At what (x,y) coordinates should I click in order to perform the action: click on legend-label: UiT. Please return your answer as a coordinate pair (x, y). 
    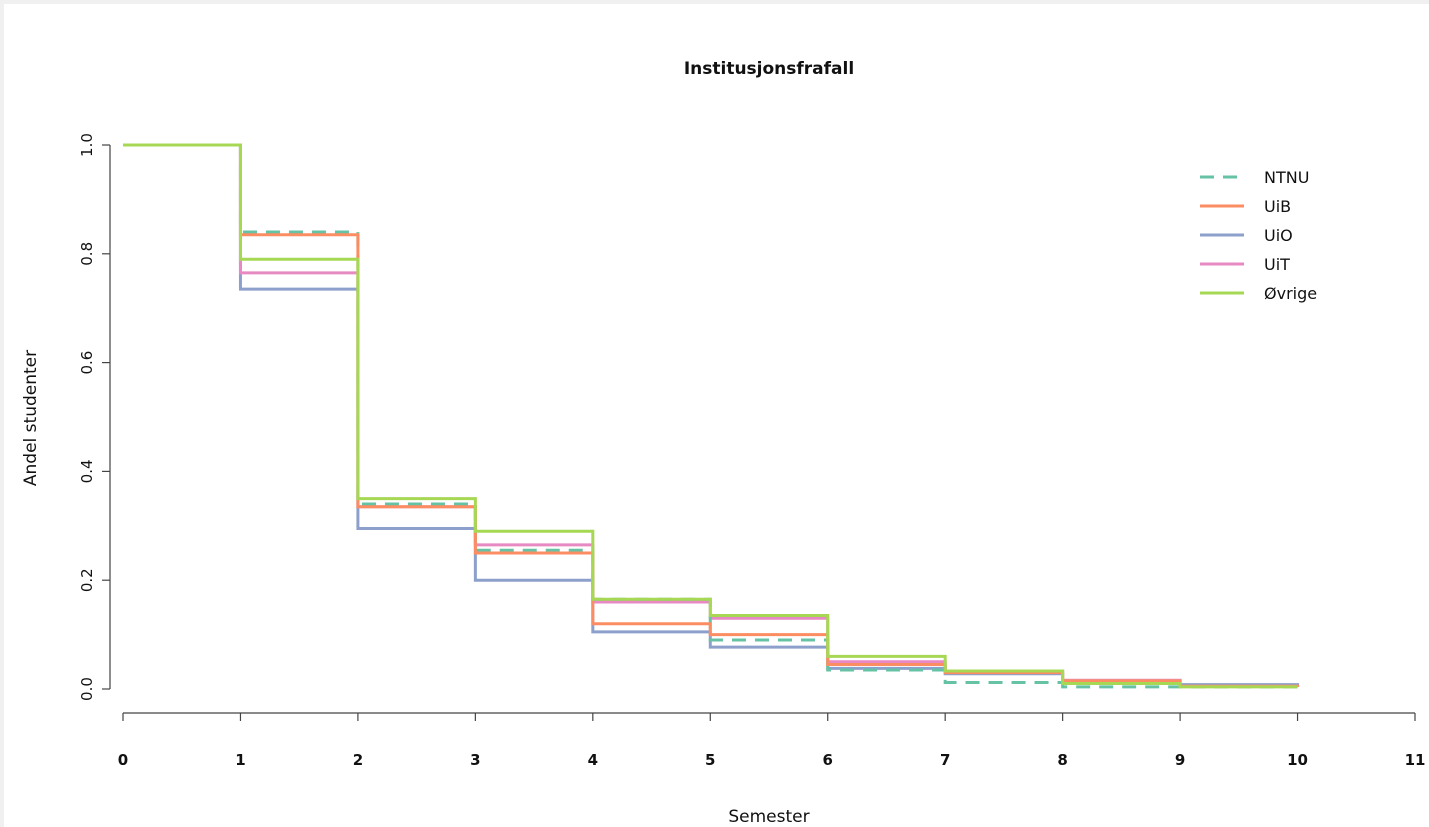
    Looking at the image, I should click on (1277, 264).